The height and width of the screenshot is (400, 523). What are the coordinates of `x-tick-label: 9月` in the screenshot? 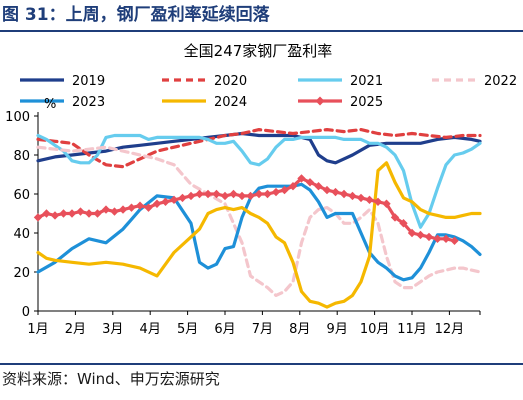 It's located at (337, 329).